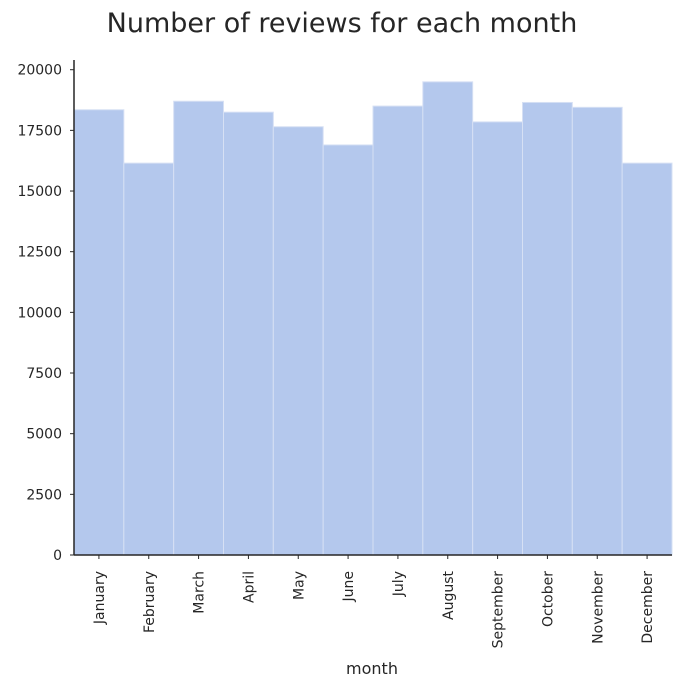  Describe the element at coordinates (44, 495) in the screenshot. I see `y-tick-label: 2500` at that location.